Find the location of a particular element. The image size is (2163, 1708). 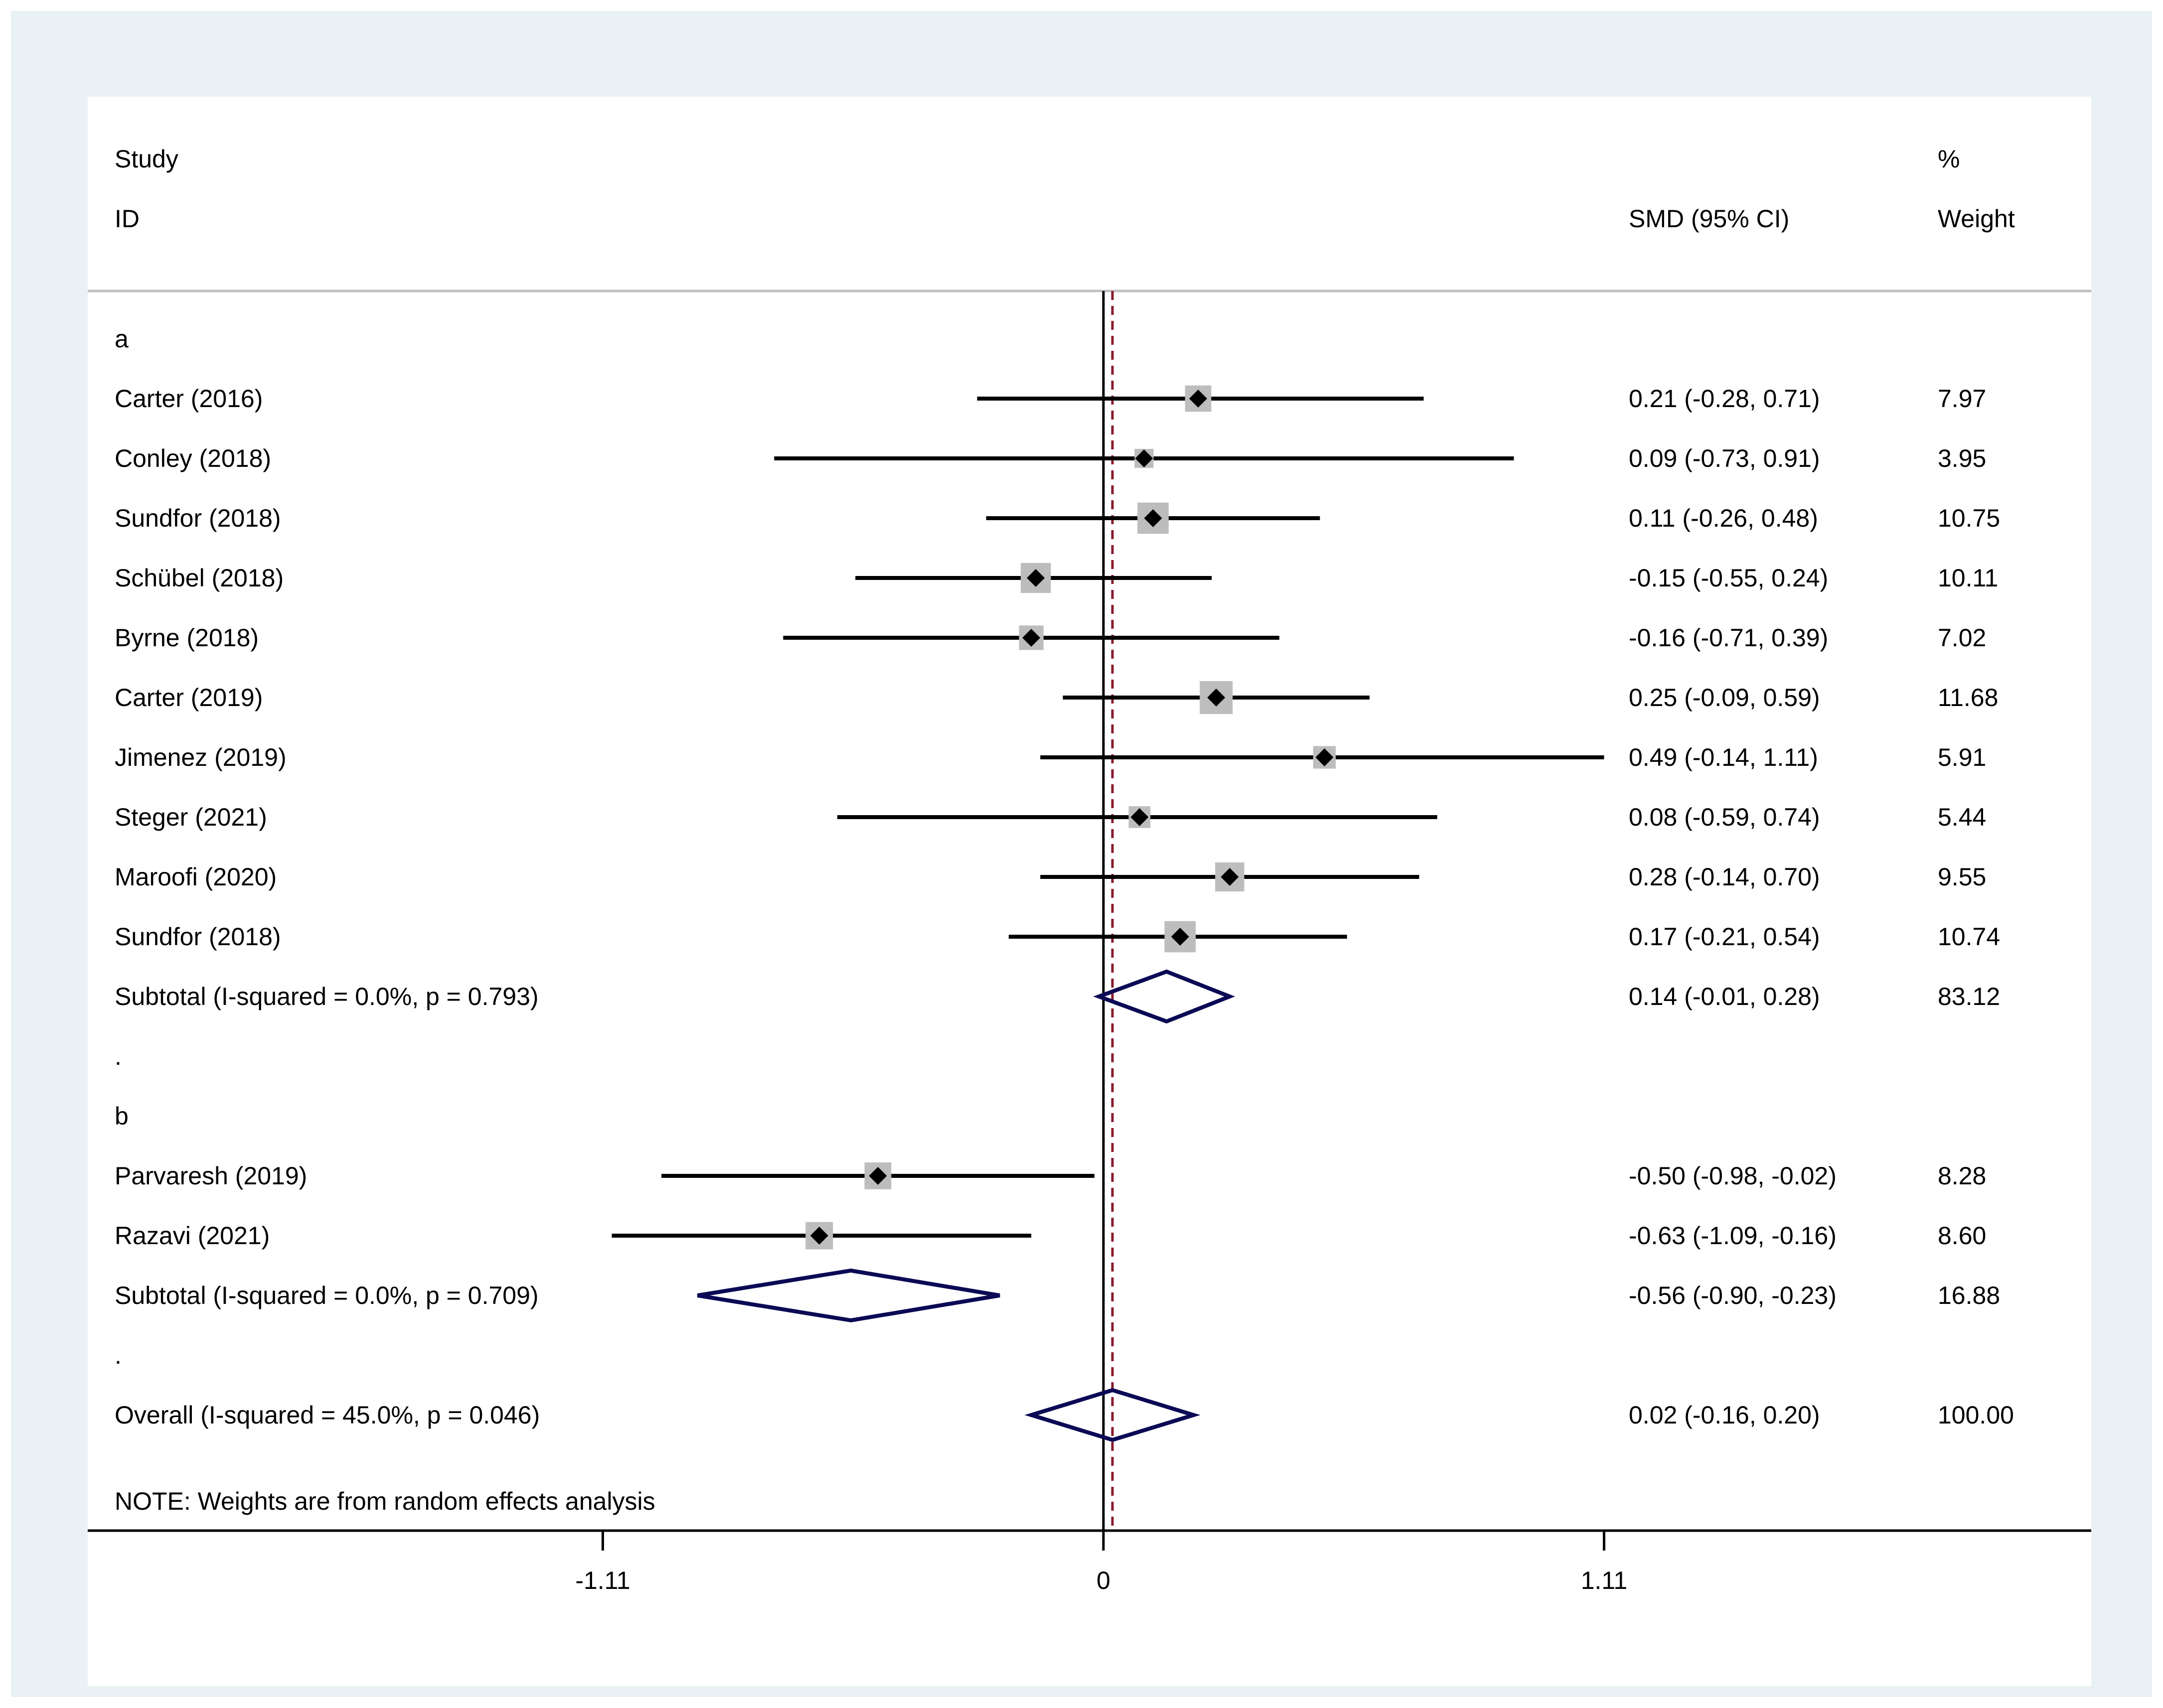

ci-text: -0.15 (-0.55, 0.24) is located at coordinates (1729, 578).